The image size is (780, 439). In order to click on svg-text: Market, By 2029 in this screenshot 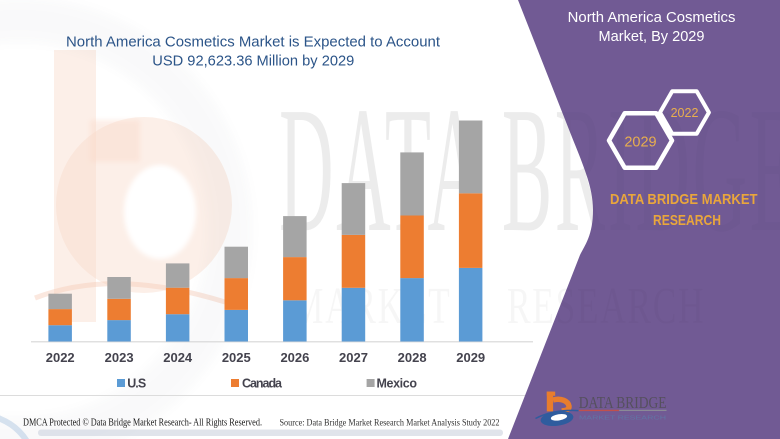, I will do `click(652, 37)`.